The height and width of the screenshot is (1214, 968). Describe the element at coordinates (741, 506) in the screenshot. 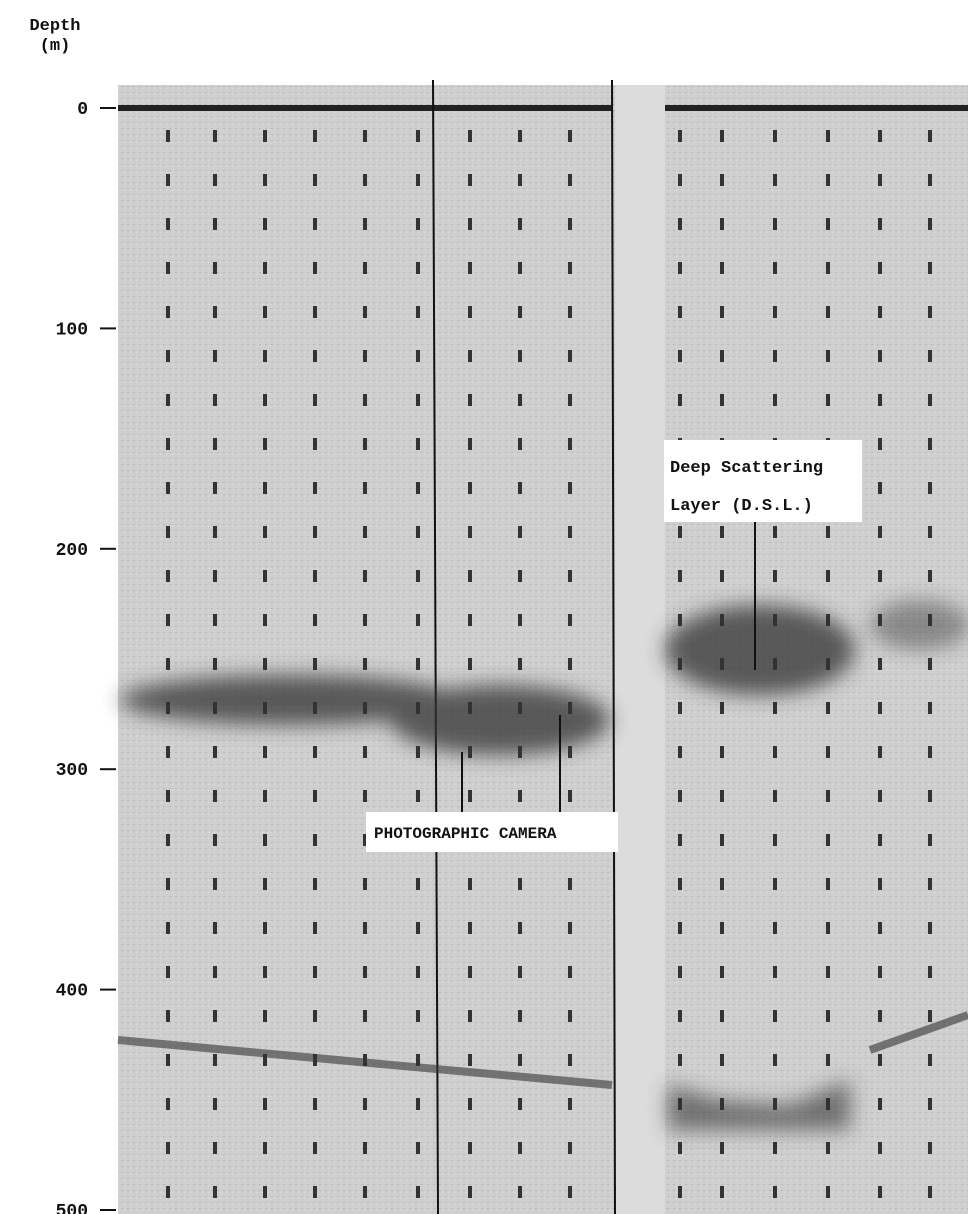

I see `annotation: Layer (D.S.L.)` at that location.